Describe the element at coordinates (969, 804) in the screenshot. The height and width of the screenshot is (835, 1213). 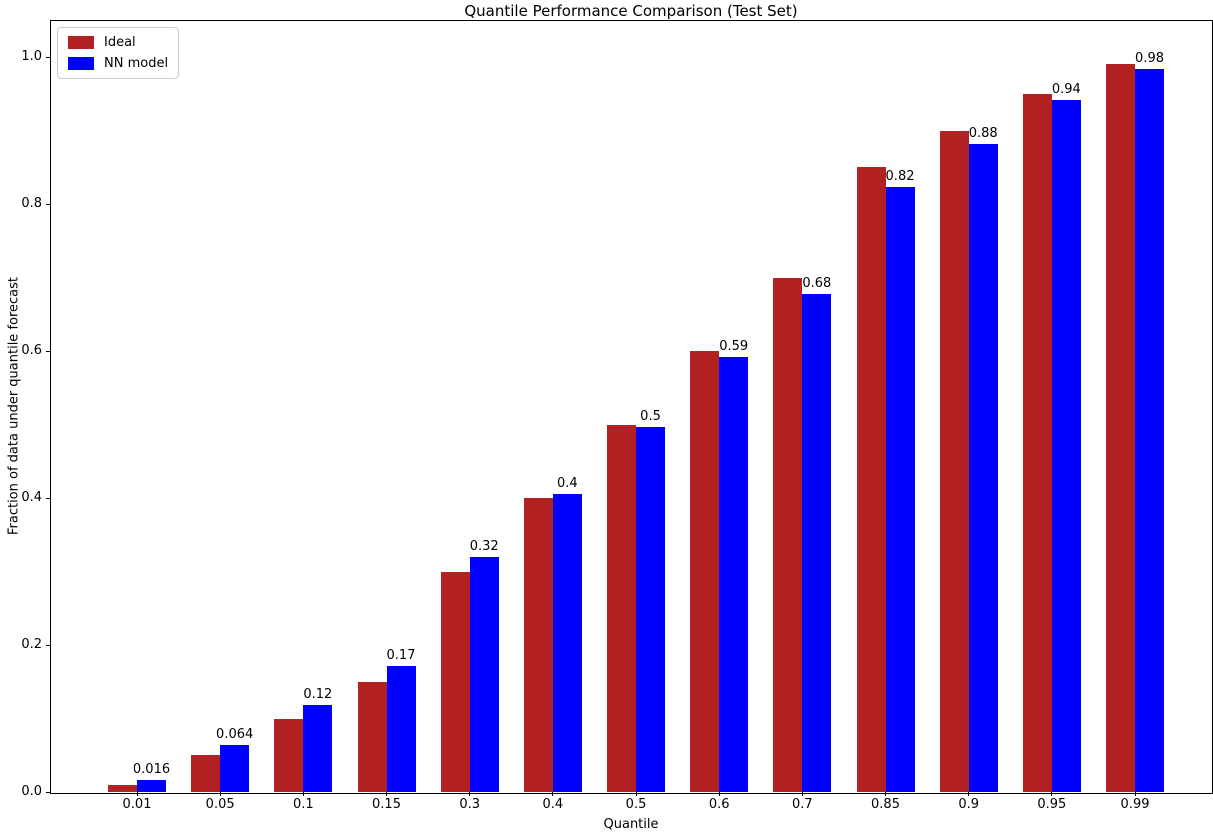
I see `x-tick-label: 0.9` at that location.